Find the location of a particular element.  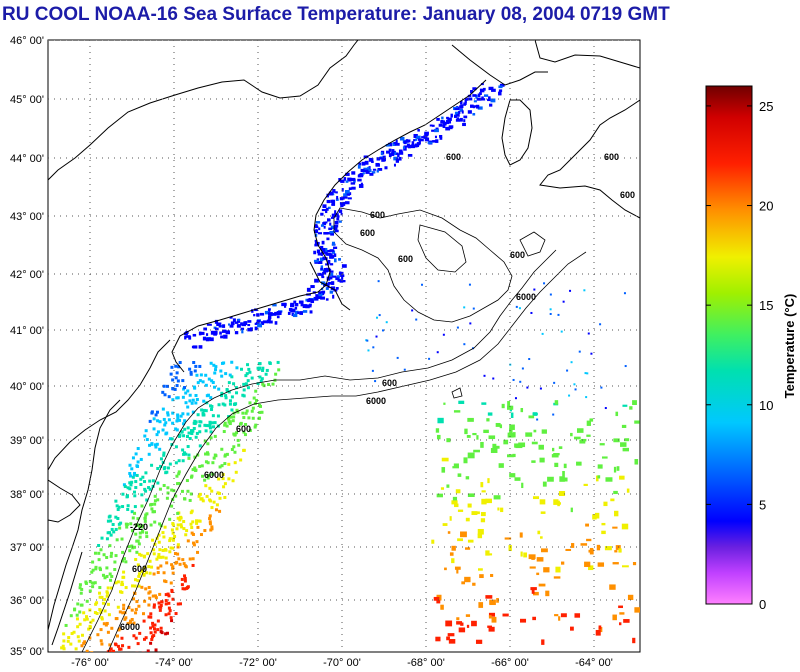

colorbar-tick-label: 15 is located at coordinates (766, 305).